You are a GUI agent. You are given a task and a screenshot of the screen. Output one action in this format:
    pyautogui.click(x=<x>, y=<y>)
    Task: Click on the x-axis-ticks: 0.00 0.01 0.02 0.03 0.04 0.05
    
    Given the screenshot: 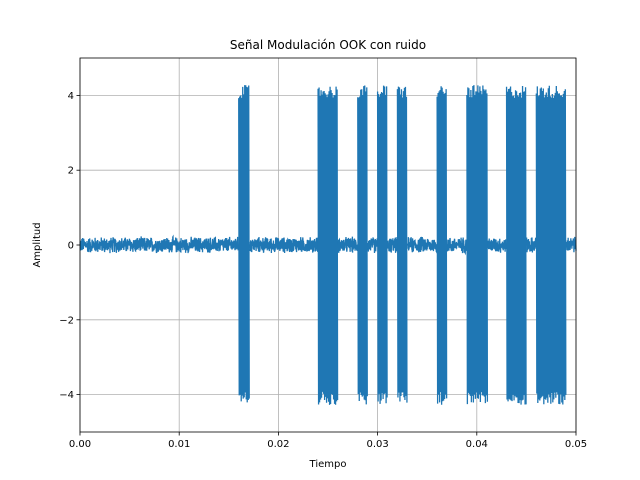 What is the action you would take?
    pyautogui.click(x=328, y=441)
    